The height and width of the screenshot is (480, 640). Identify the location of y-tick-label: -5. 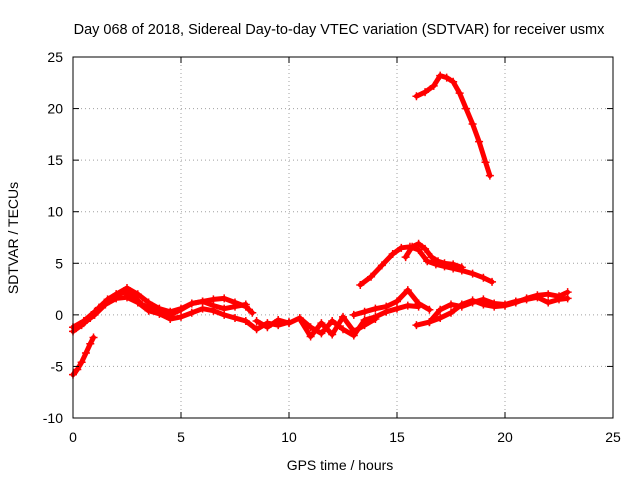
(57, 366).